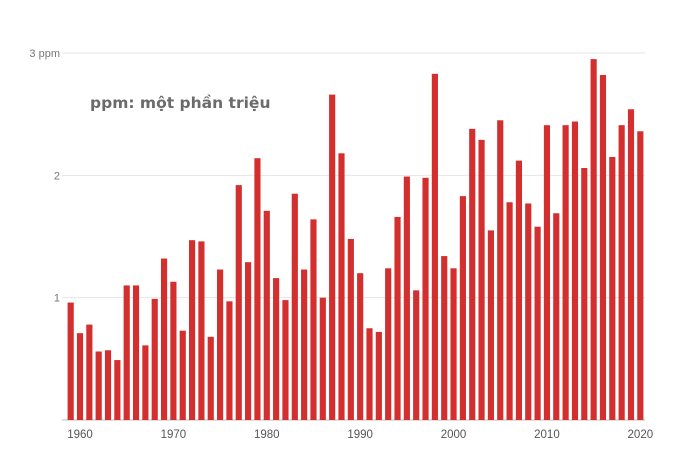 The width and height of the screenshot is (680, 462). I want to click on bar-1962, so click(98, 385).